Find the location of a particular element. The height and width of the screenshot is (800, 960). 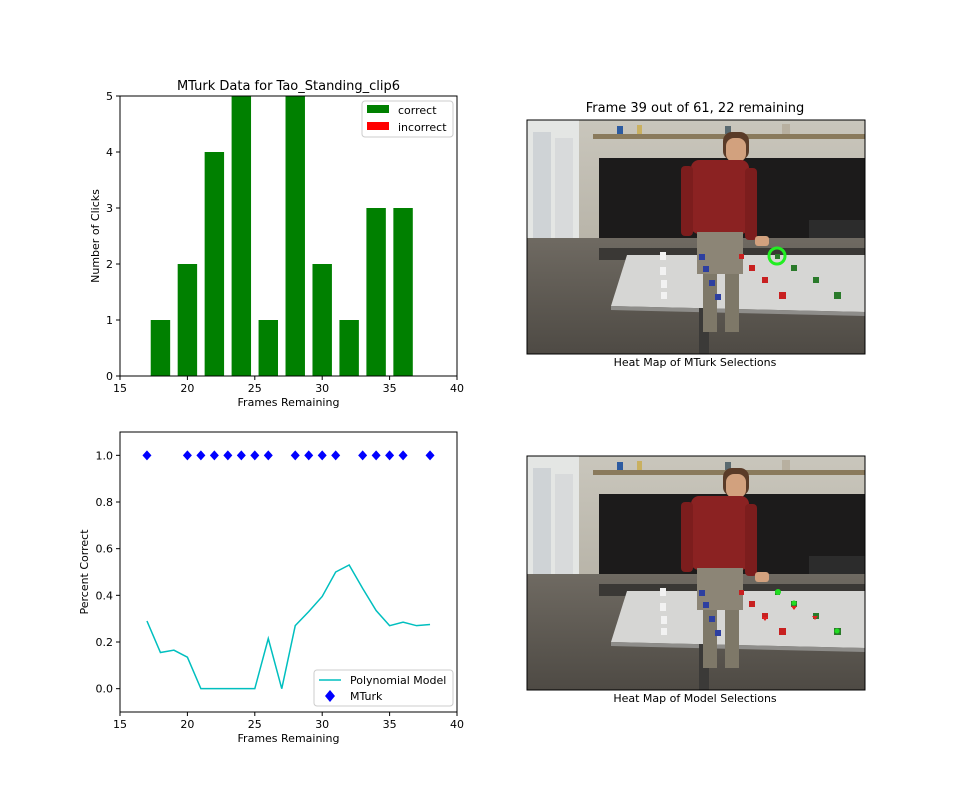

polynomial-model-line is located at coordinates (288, 627).